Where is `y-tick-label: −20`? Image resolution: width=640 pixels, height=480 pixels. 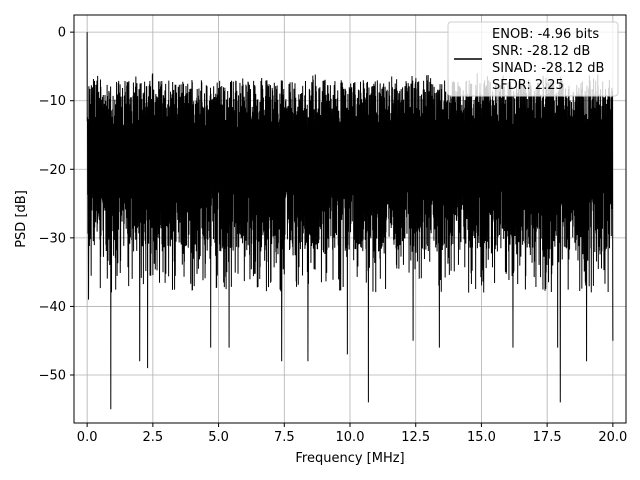 y-tick-label: −20 is located at coordinates (52, 170).